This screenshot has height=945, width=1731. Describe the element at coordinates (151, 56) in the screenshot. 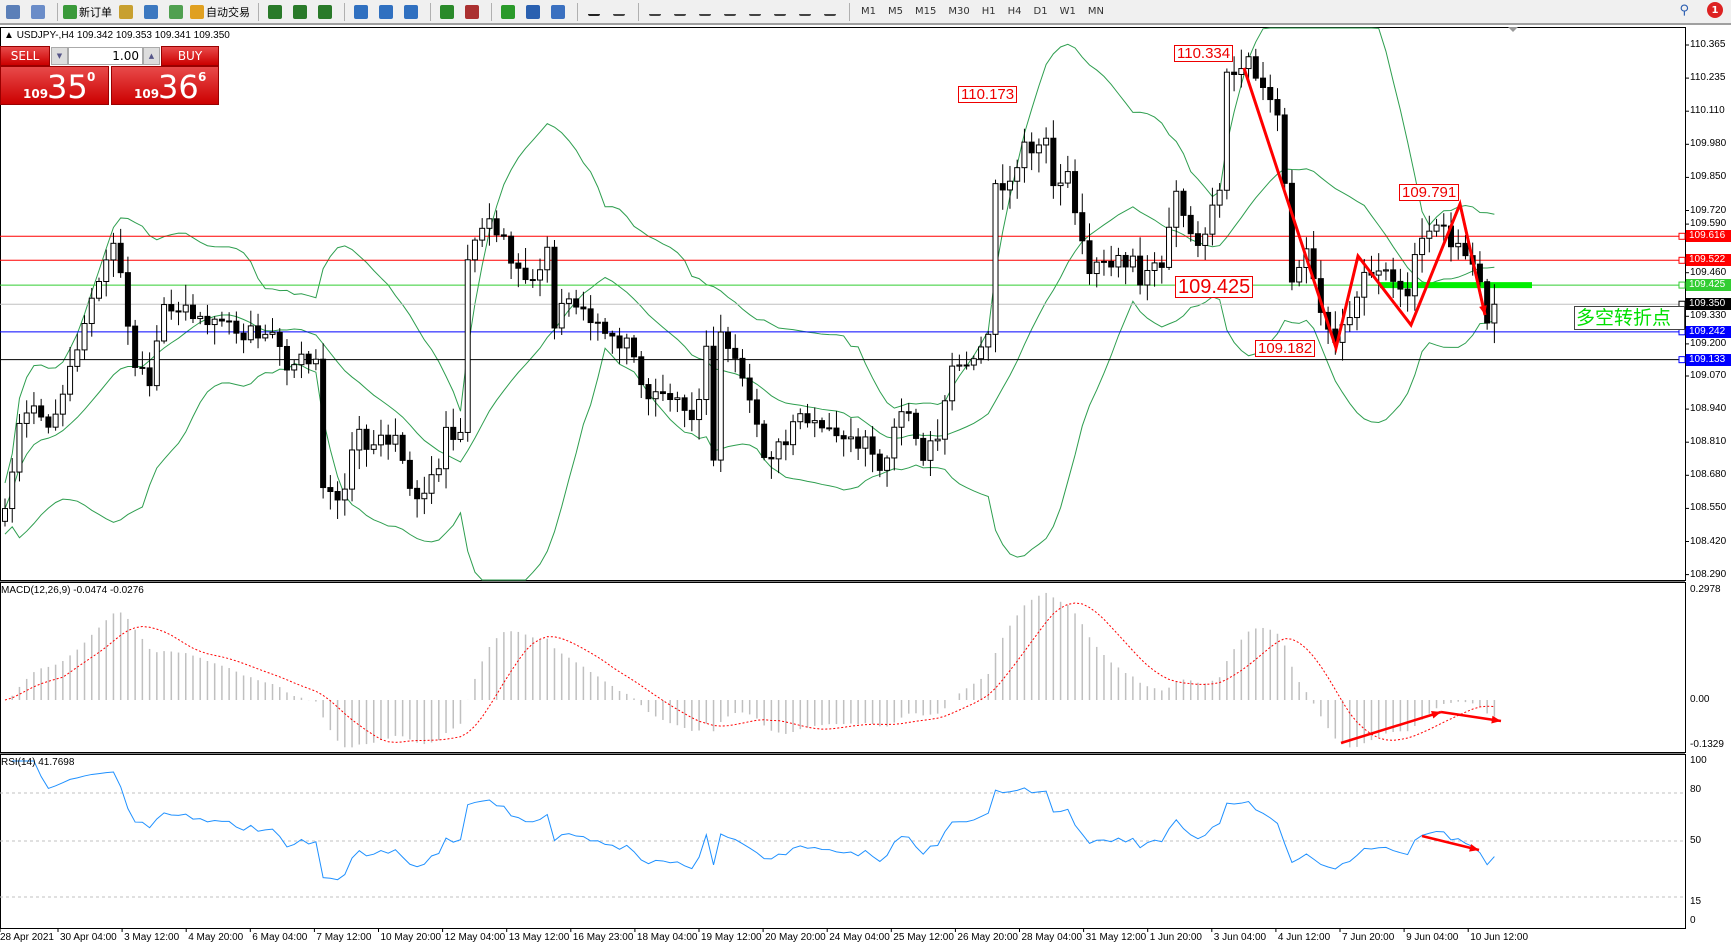

I see `lot-increase-button: ▲` at that location.